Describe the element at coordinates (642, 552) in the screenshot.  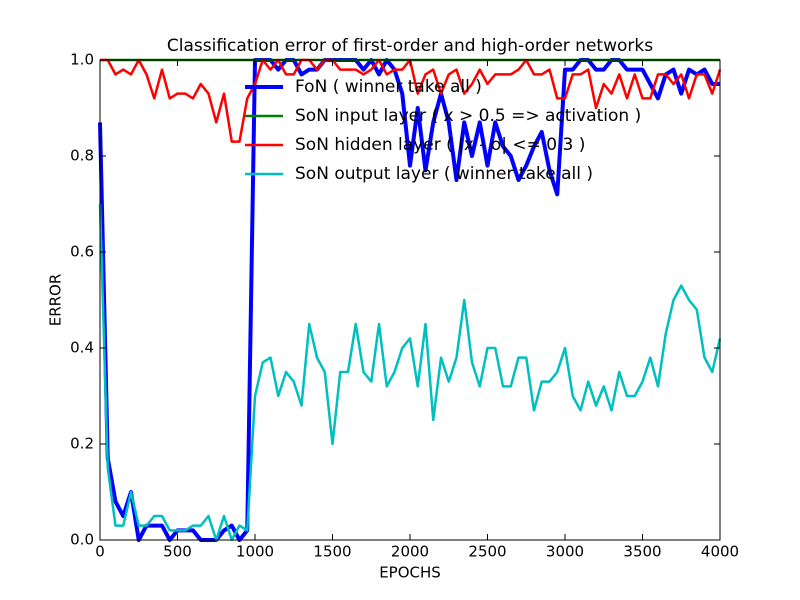
I see `x-tick-label: 3500` at that location.